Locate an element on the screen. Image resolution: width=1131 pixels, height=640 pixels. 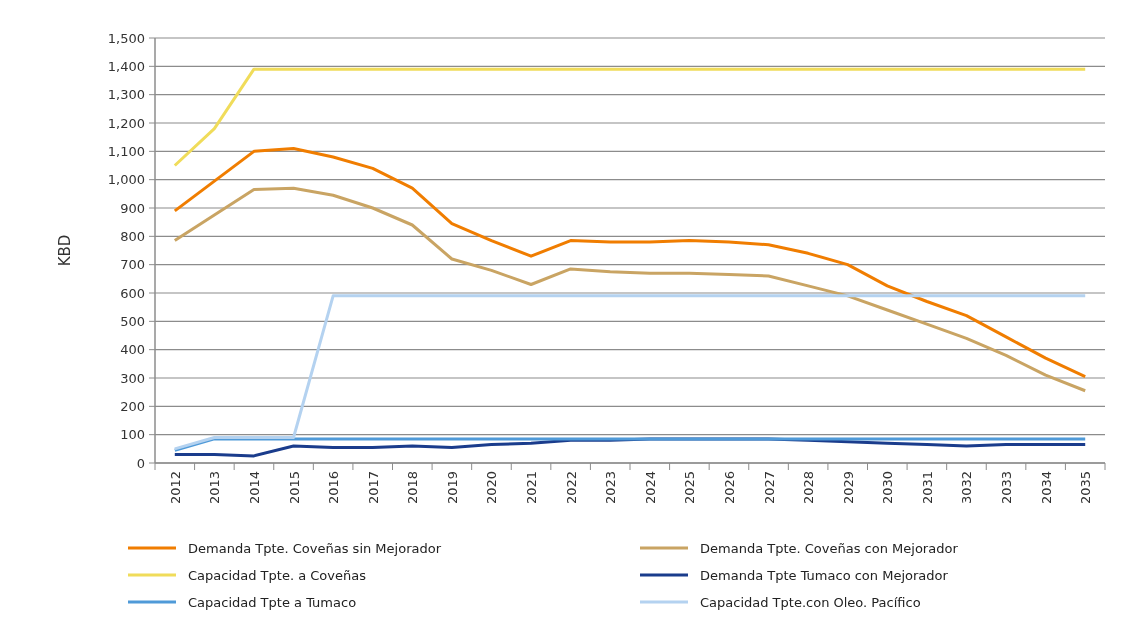
x-tick-label: 3032 is located at coordinates (967, 488).